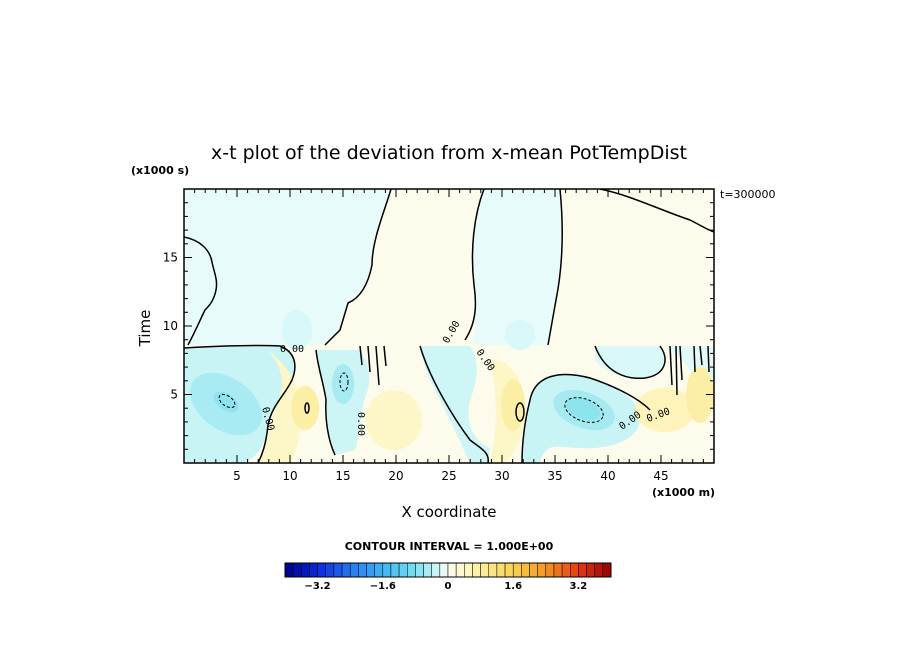 Image resolution: width=904 pixels, height=654 pixels. What do you see at coordinates (170, 258) in the screenshot?
I see `y-tick-label: 15` at bounding box center [170, 258].